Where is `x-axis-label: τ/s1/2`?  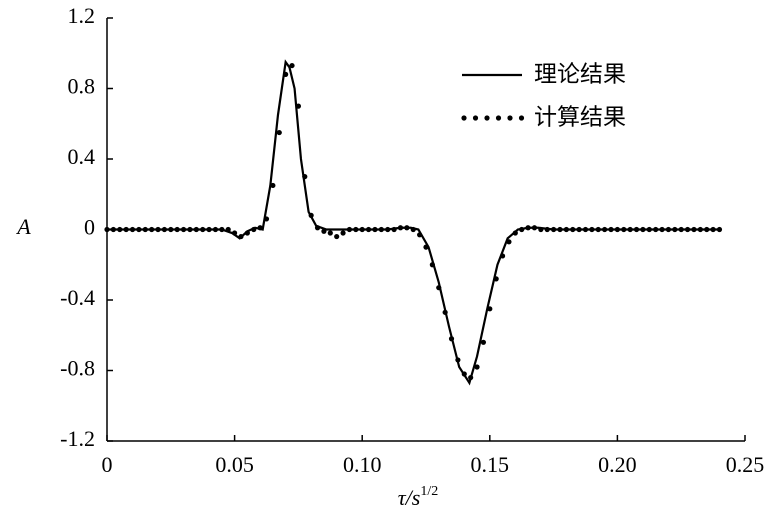 x-axis-label: τ/s1/2 is located at coordinates (418, 497).